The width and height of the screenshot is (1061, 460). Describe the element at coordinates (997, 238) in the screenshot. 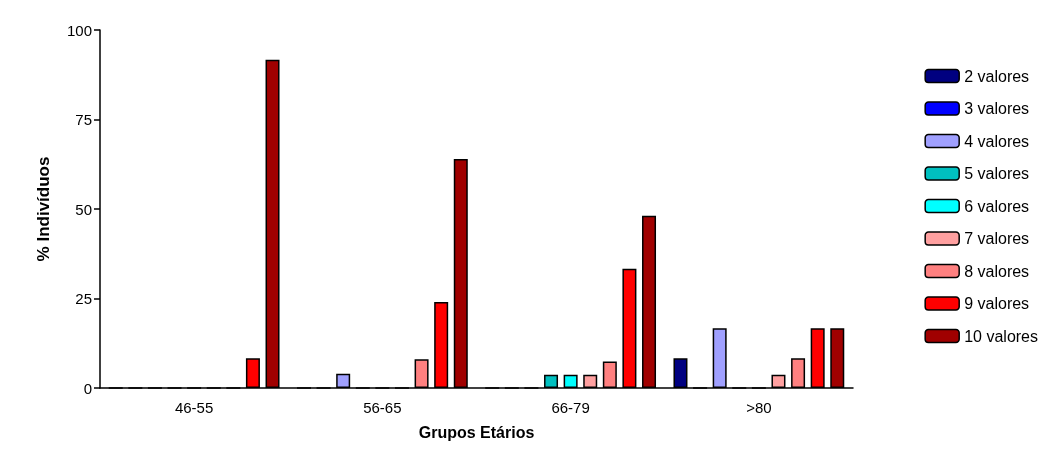

I see `legend-label: 7 valores` at that location.